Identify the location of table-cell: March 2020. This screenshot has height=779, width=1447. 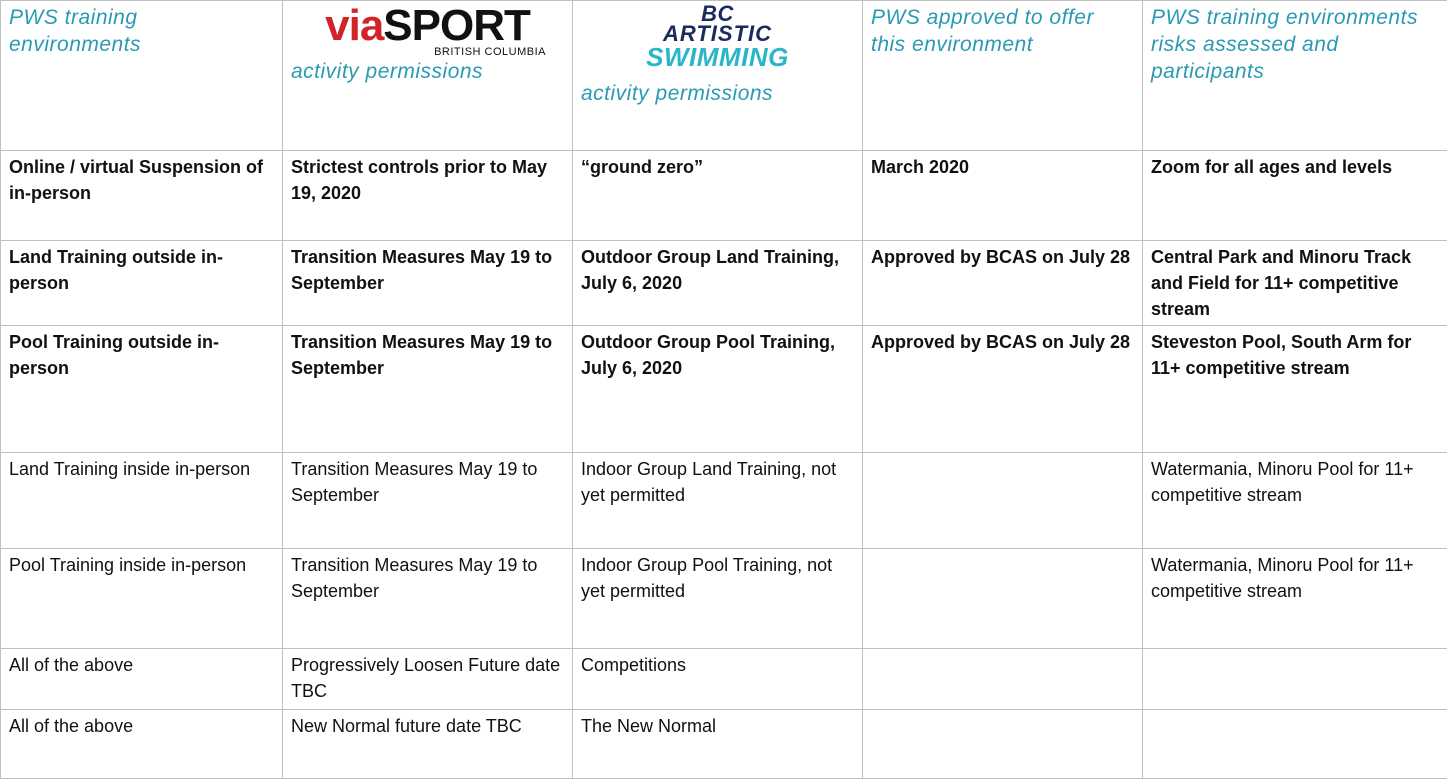
(1003, 196).